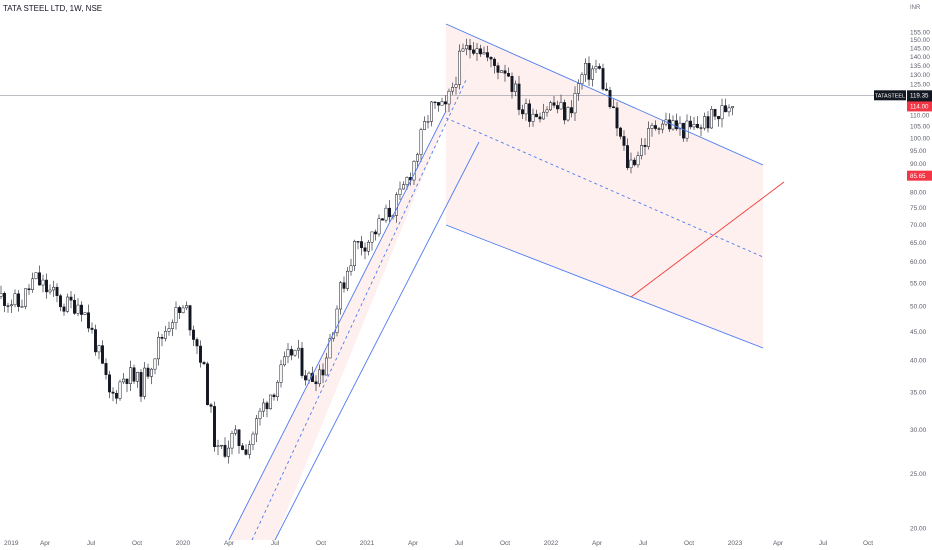  Describe the element at coordinates (918, 208) in the screenshot. I see `y-tick-label: 75.00` at that location.